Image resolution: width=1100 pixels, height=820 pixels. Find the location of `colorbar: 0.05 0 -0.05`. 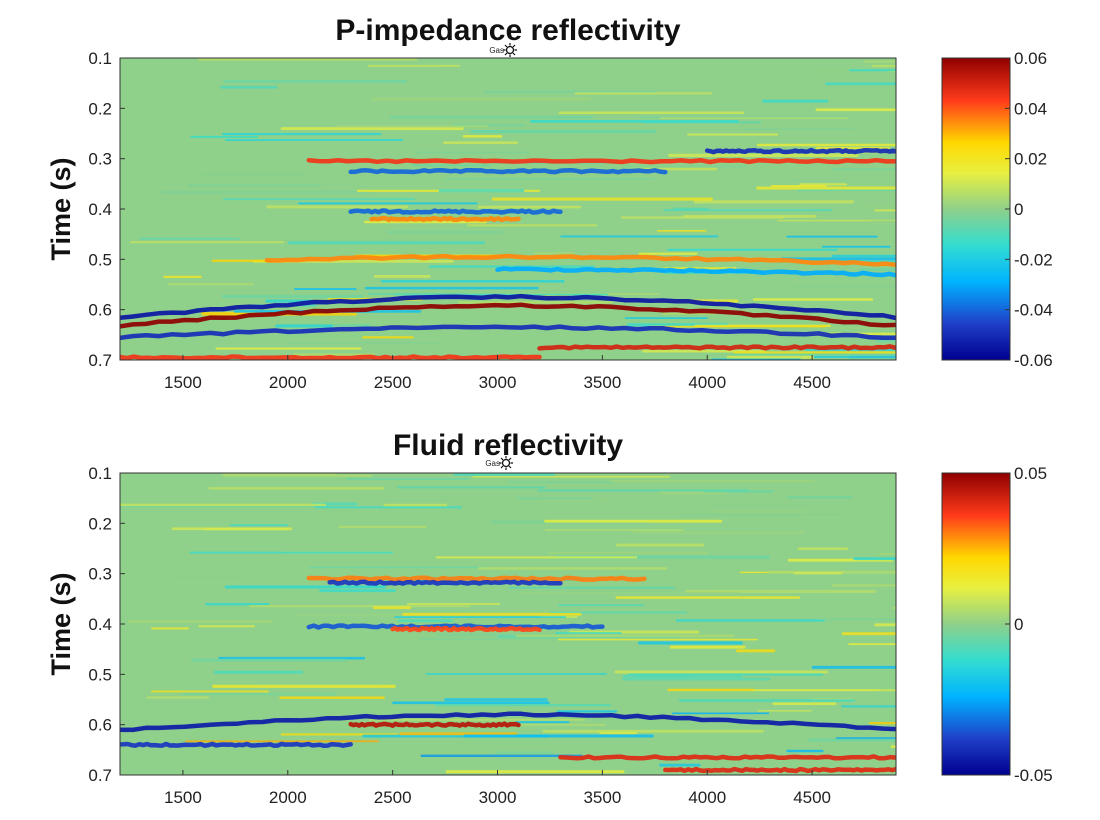

colorbar: 0.05 0 -0.05 is located at coordinates (997, 624).